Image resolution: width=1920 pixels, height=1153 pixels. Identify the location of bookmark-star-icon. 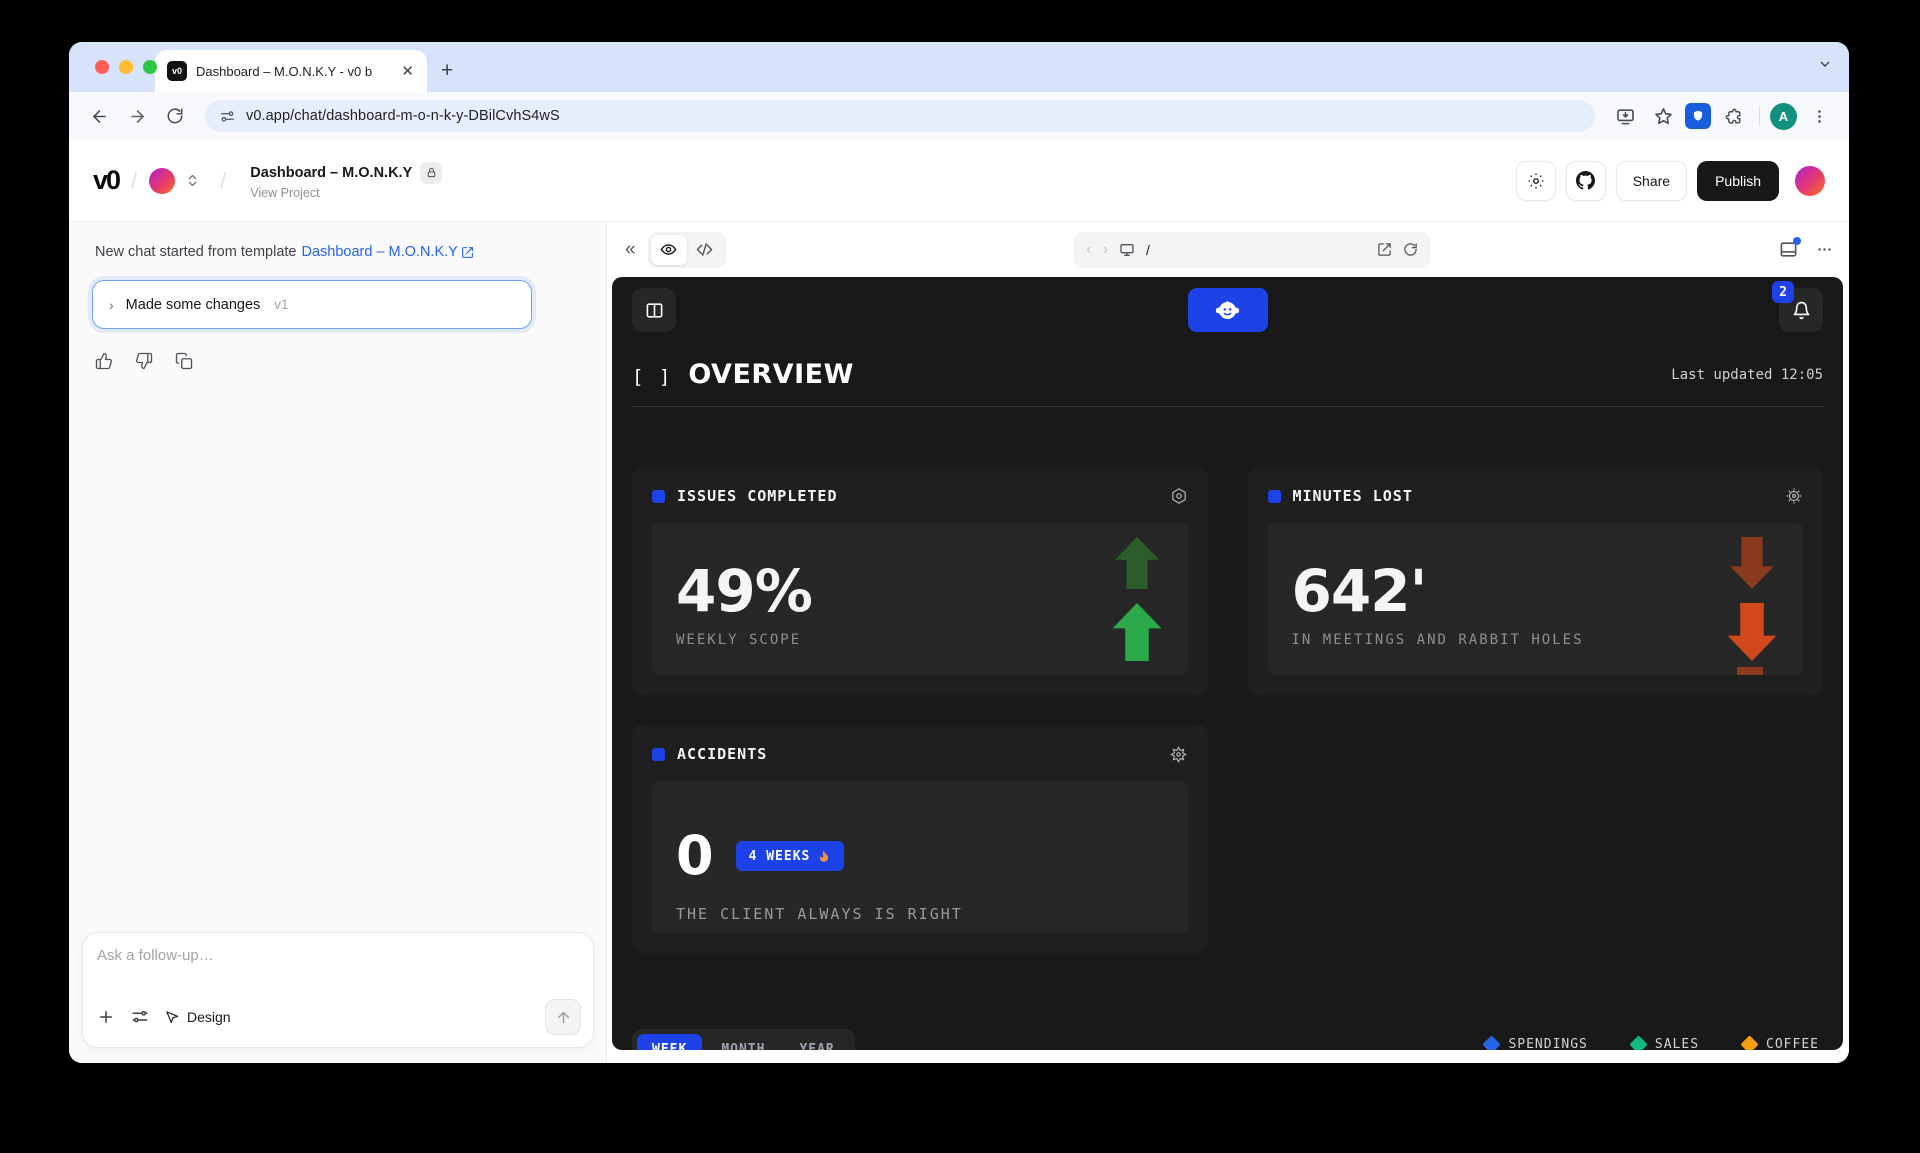
(1663, 116).